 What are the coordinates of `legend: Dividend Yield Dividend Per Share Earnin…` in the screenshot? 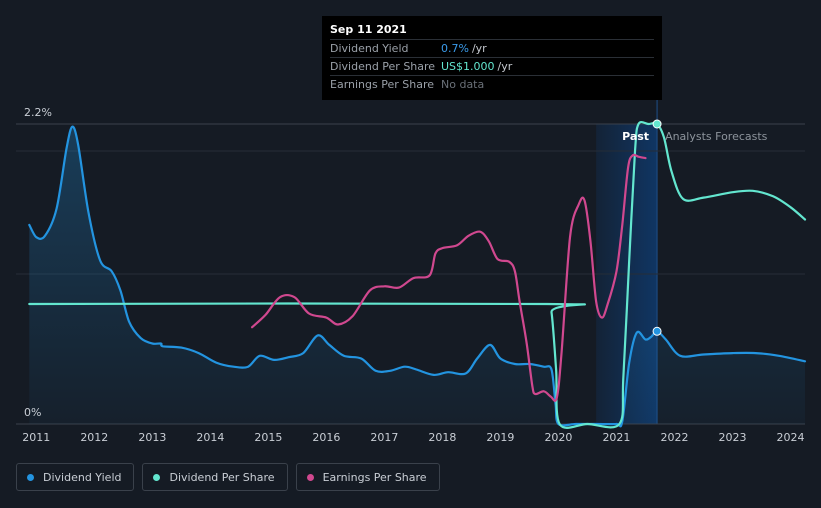 It's located at (228, 477).